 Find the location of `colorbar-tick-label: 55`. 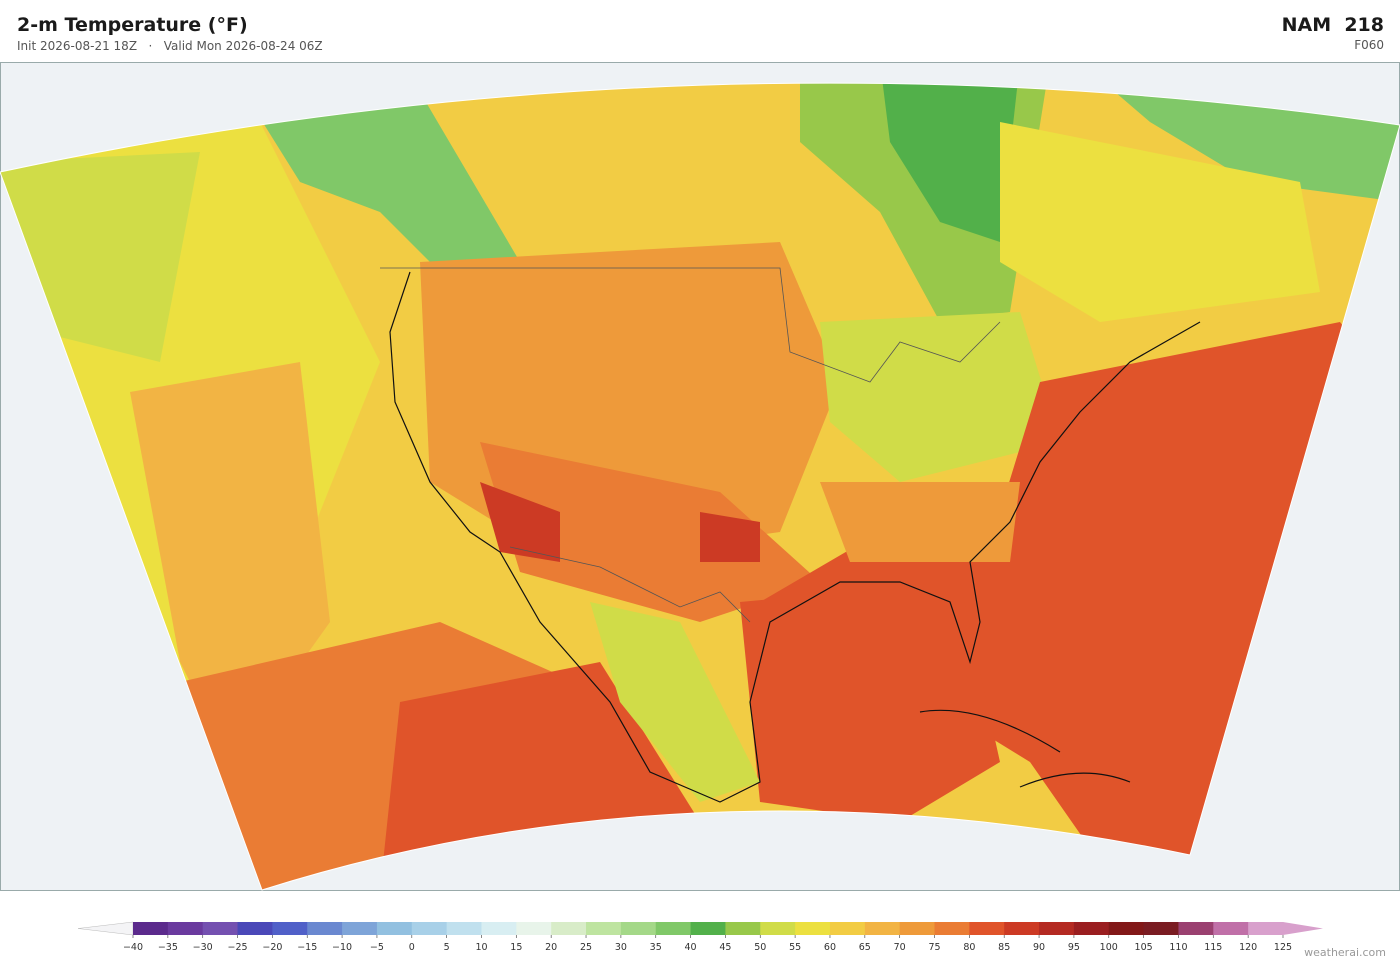

colorbar-tick-label: 55 is located at coordinates (795, 947).